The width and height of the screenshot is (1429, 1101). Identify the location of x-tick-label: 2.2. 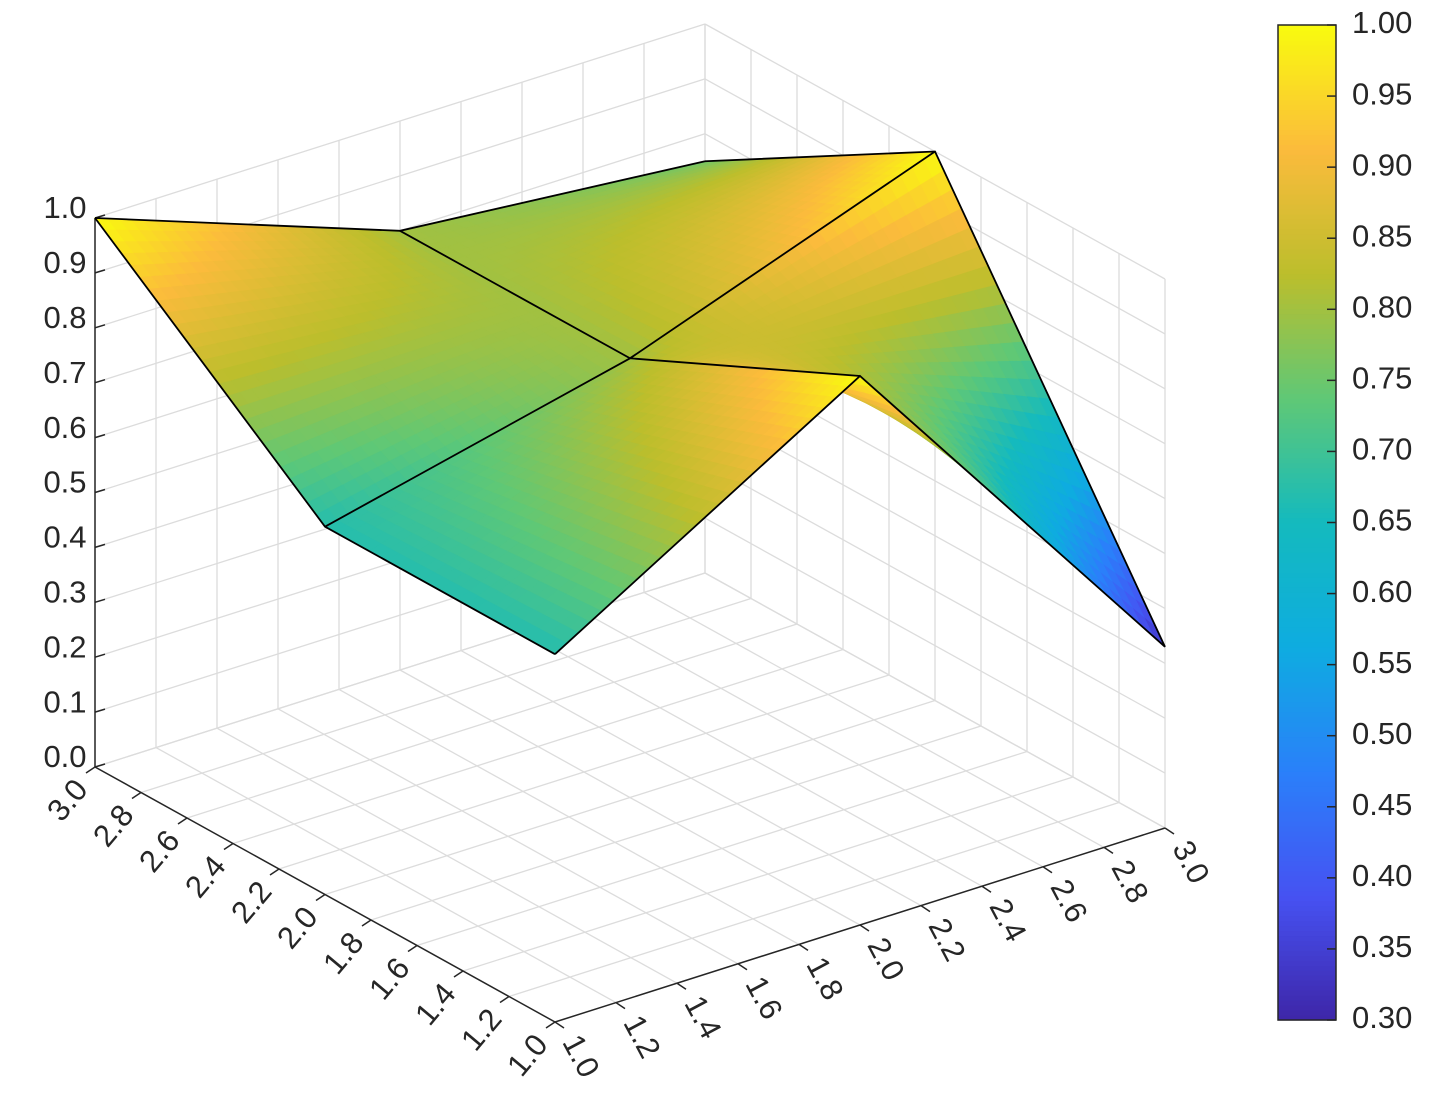
(947, 939).